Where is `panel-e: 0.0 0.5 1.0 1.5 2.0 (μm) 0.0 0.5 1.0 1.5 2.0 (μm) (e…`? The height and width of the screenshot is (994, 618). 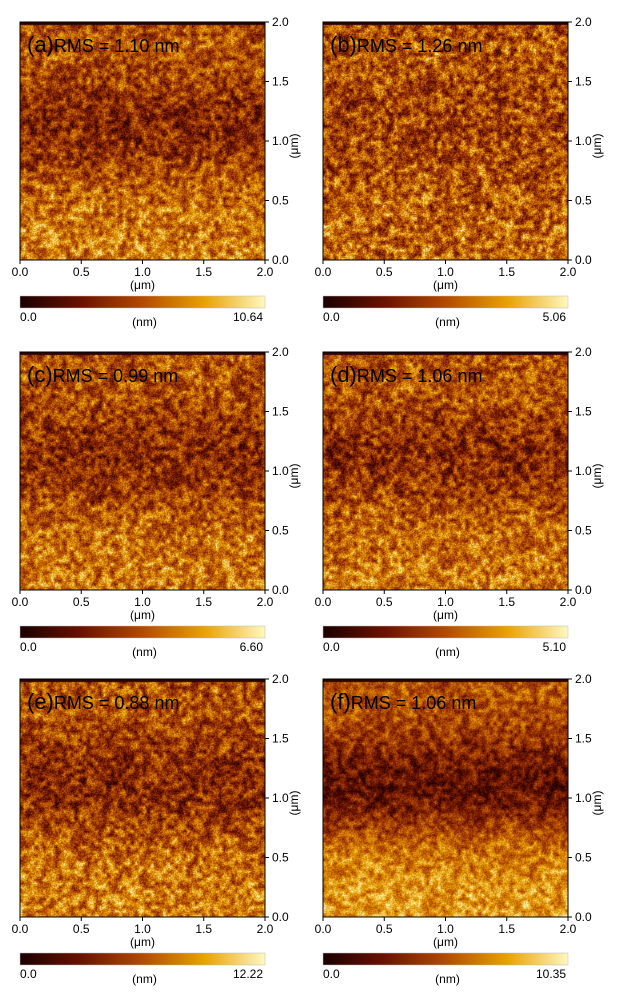
panel-e: 0.0 0.5 1.0 1.5 2.0 (μm) 0.0 0.5 1.0 1.5 2.0 (μm) (e… is located at coordinates (156, 829).